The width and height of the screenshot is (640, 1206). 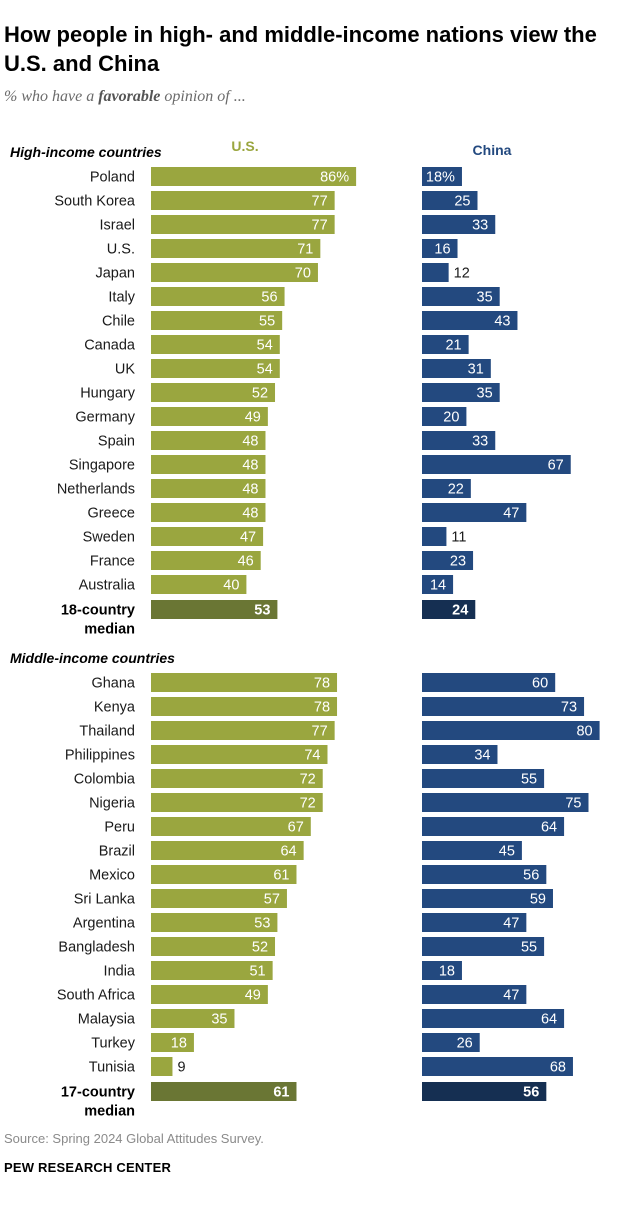 I want to click on country-label: U.S., so click(x=121, y=250).